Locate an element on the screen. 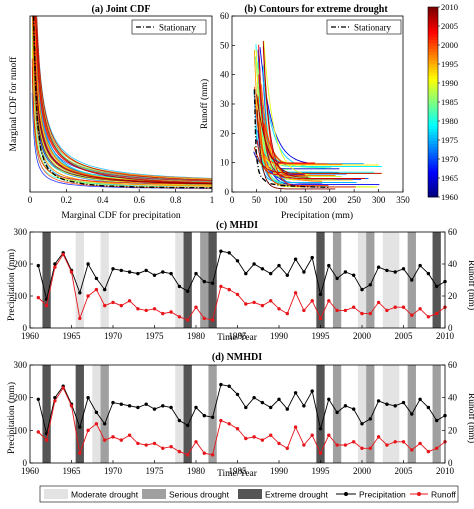 The width and height of the screenshot is (474, 509). panel-a-x-tick-label: 0.2 is located at coordinates (66, 200).